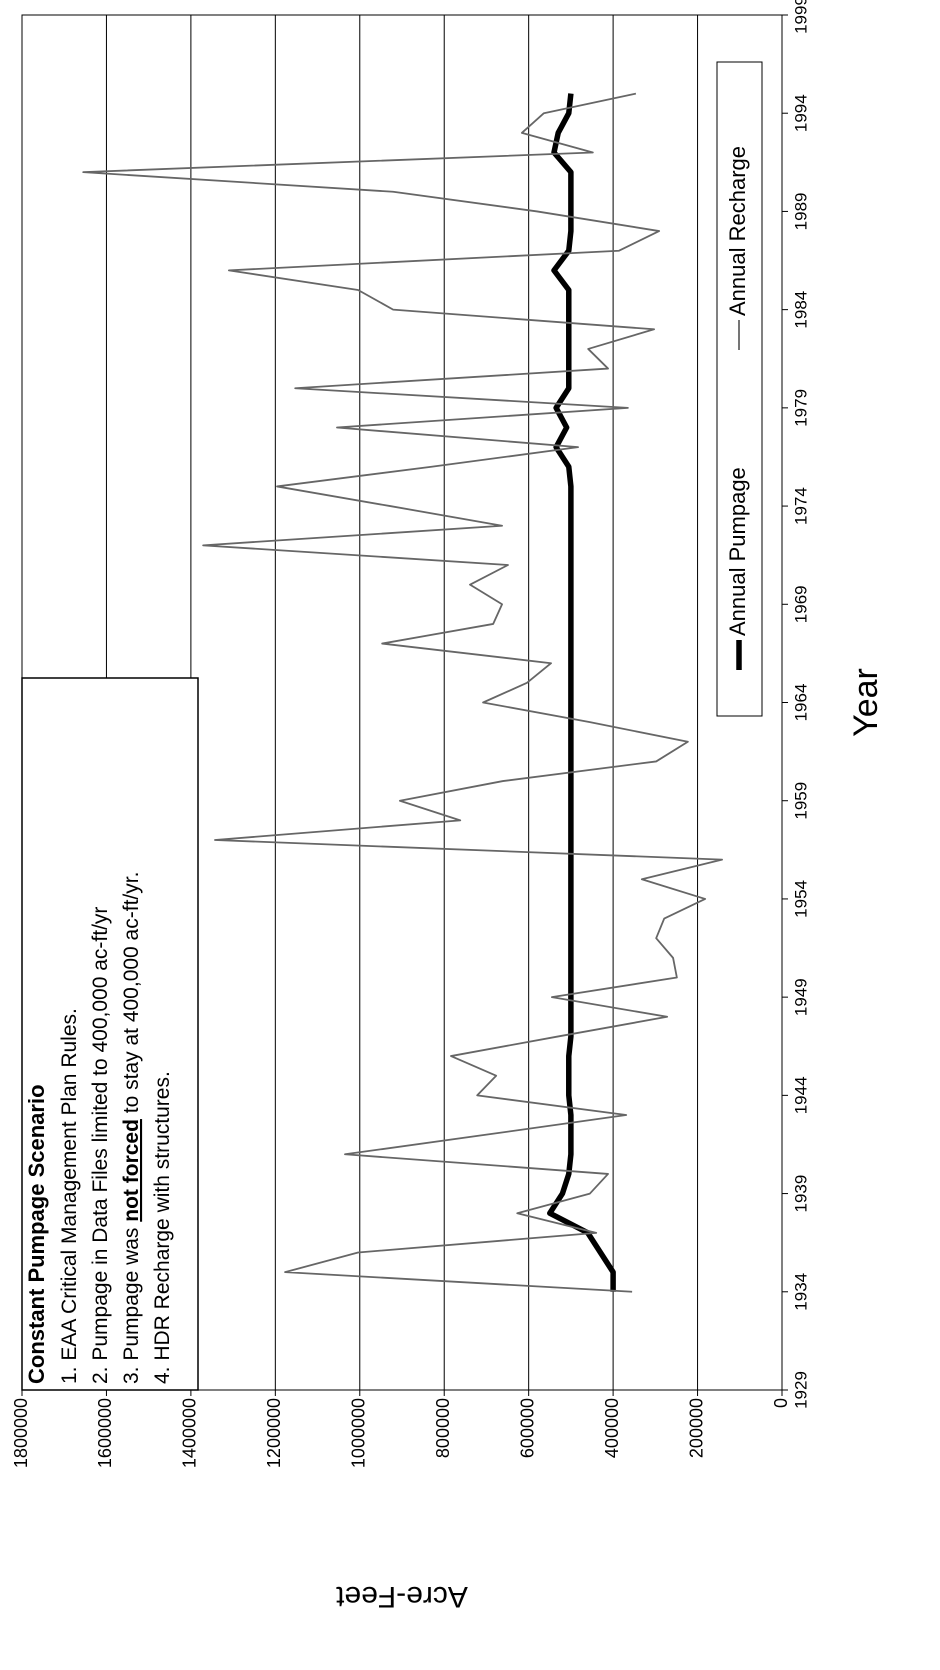  What do you see at coordinates (800, 1194) in the screenshot?
I see `x-tick-label: 1939` at bounding box center [800, 1194].